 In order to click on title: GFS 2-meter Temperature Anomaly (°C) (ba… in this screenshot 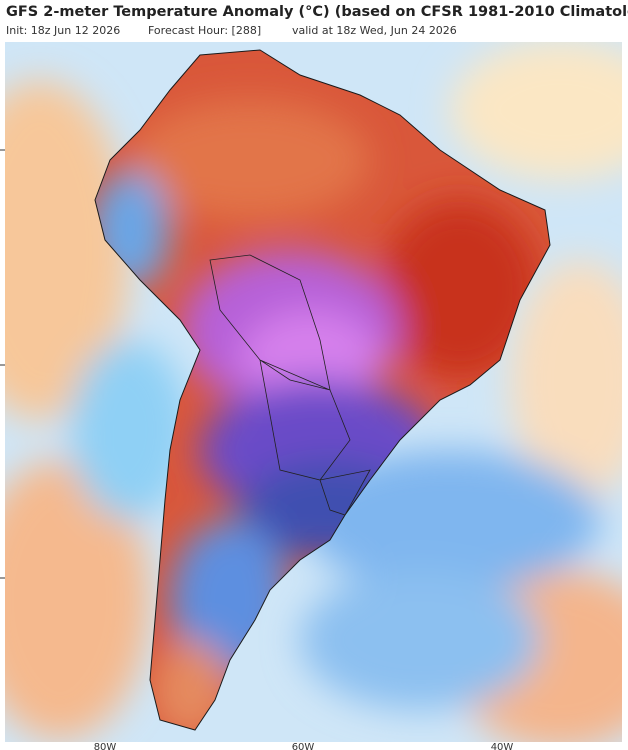, I will do `click(317, 12)`.